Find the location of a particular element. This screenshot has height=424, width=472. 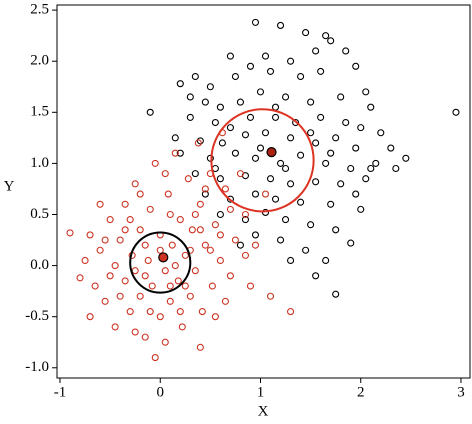

y-axis-label: Y is located at coordinates (9, 186).